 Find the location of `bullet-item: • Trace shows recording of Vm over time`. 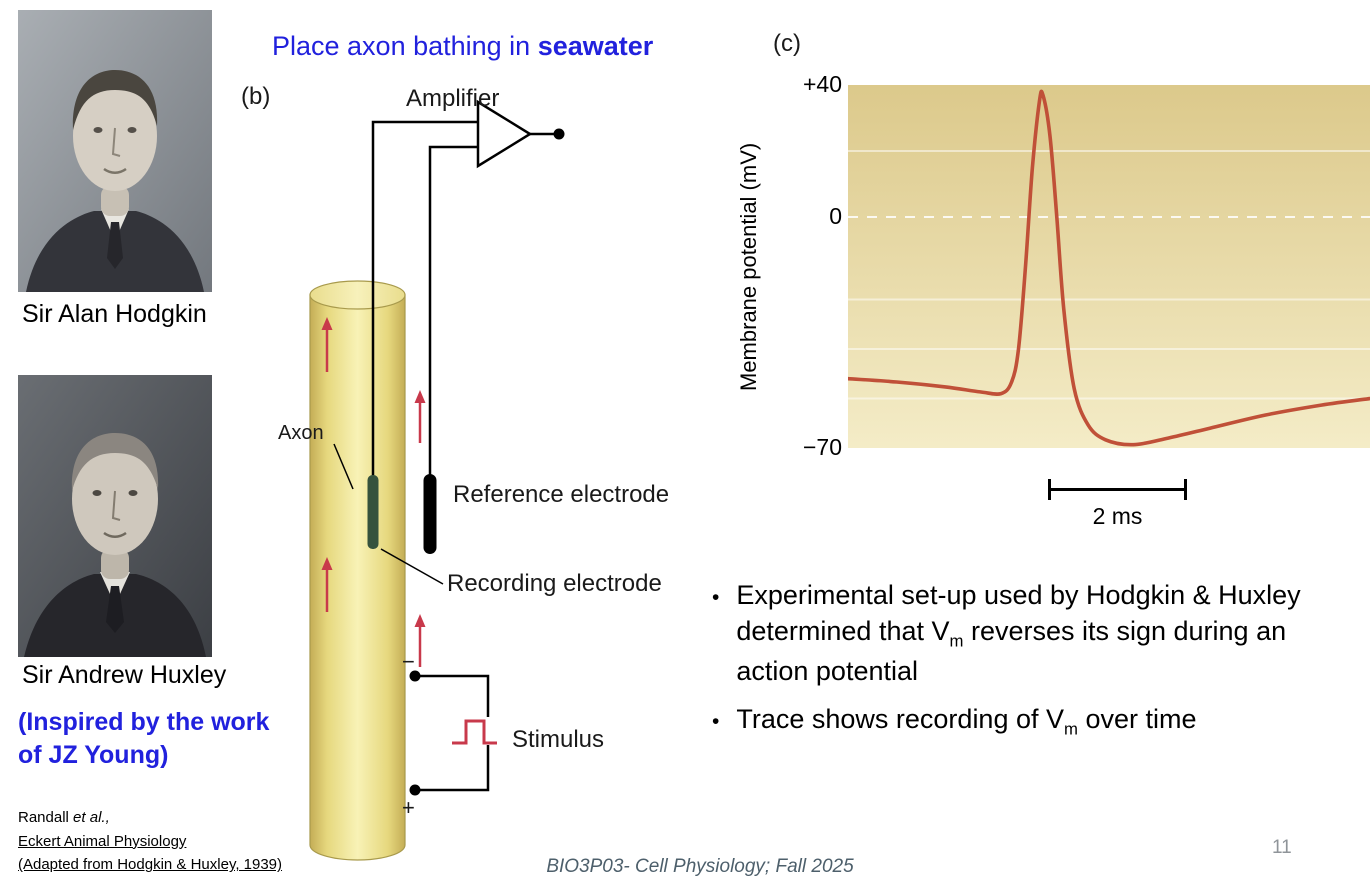

bullet-item: • Trace shows recording of Vm over time is located at coordinates (1037, 721).